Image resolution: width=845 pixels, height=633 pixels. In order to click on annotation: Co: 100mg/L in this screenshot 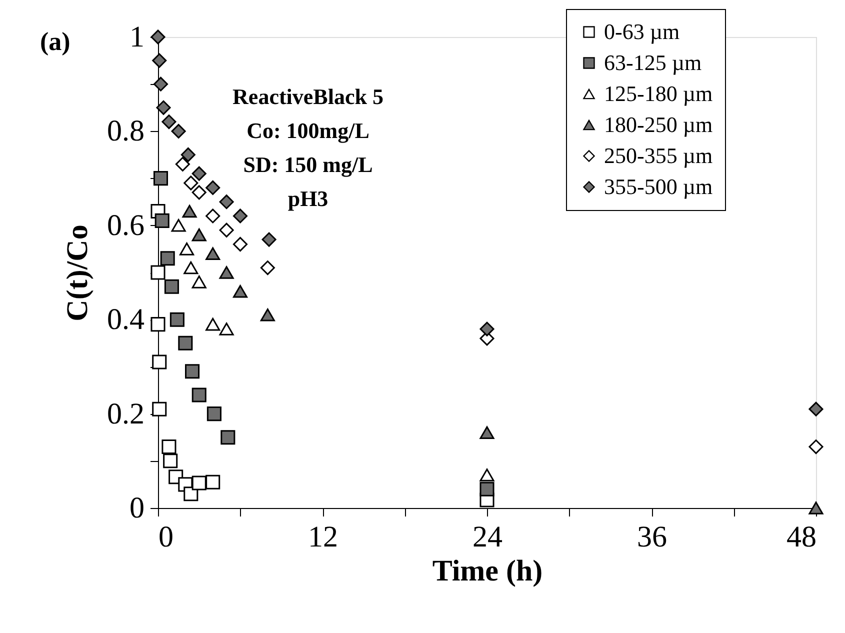, I will do `click(308, 130)`.